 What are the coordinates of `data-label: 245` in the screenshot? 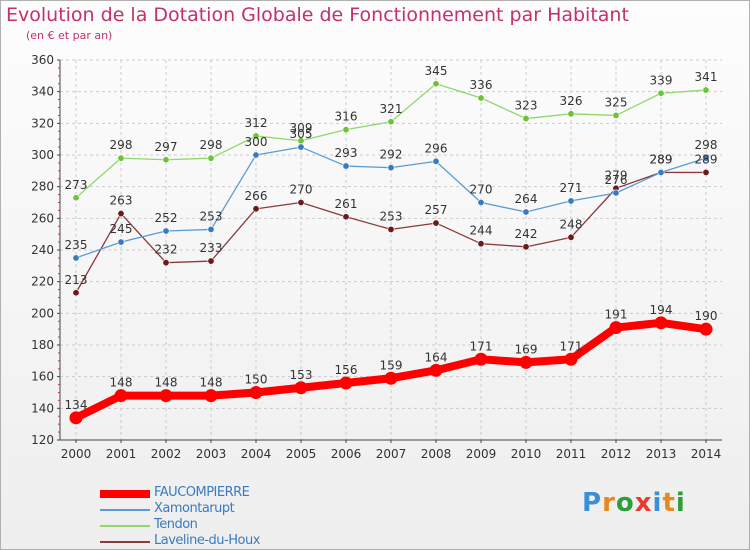 It's located at (121, 229).